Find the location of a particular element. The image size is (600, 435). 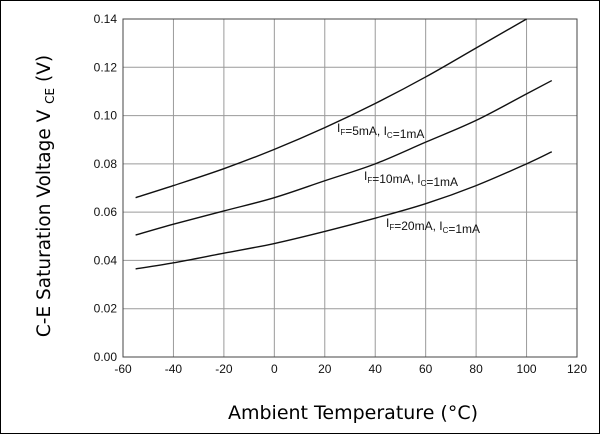

x-tick-label: 40 is located at coordinates (376, 369).